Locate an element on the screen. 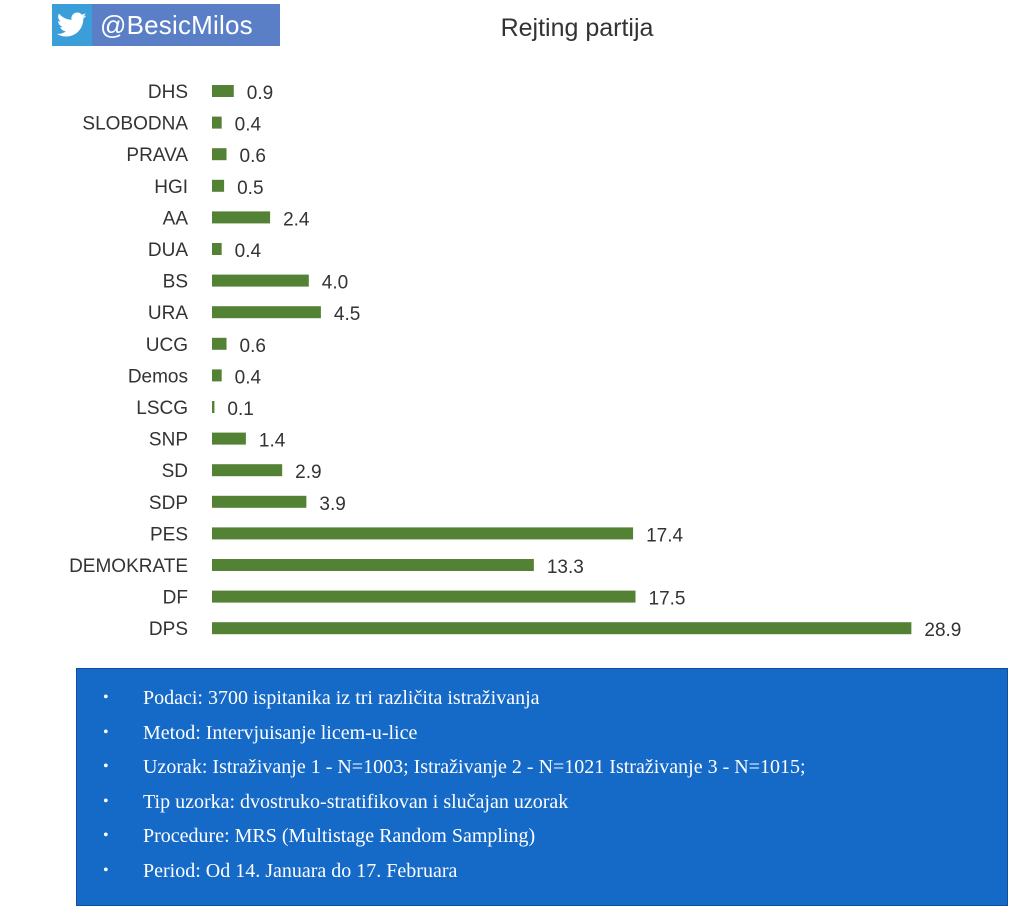 This screenshot has width=1024, height=913. value-label: 2.9 is located at coordinates (308, 472).